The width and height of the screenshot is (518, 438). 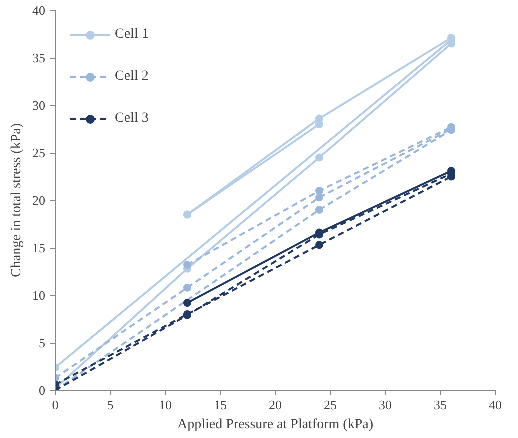 What do you see at coordinates (132, 77) in the screenshot?
I see `legend-label: Cell 2` at bounding box center [132, 77].